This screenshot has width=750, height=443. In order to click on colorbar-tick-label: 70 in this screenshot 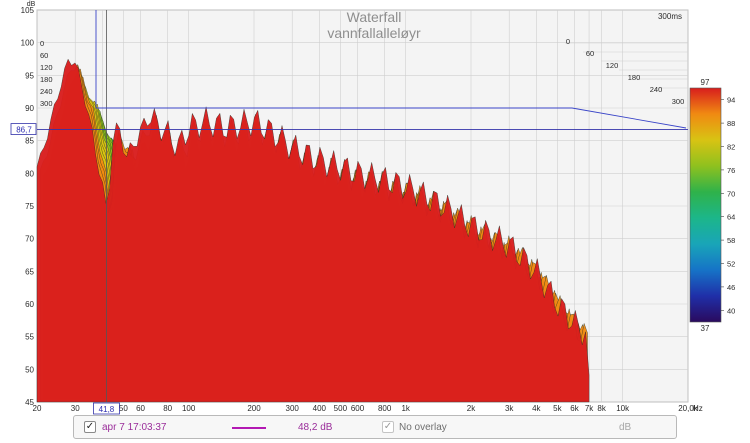, I will do `click(731, 193)`.